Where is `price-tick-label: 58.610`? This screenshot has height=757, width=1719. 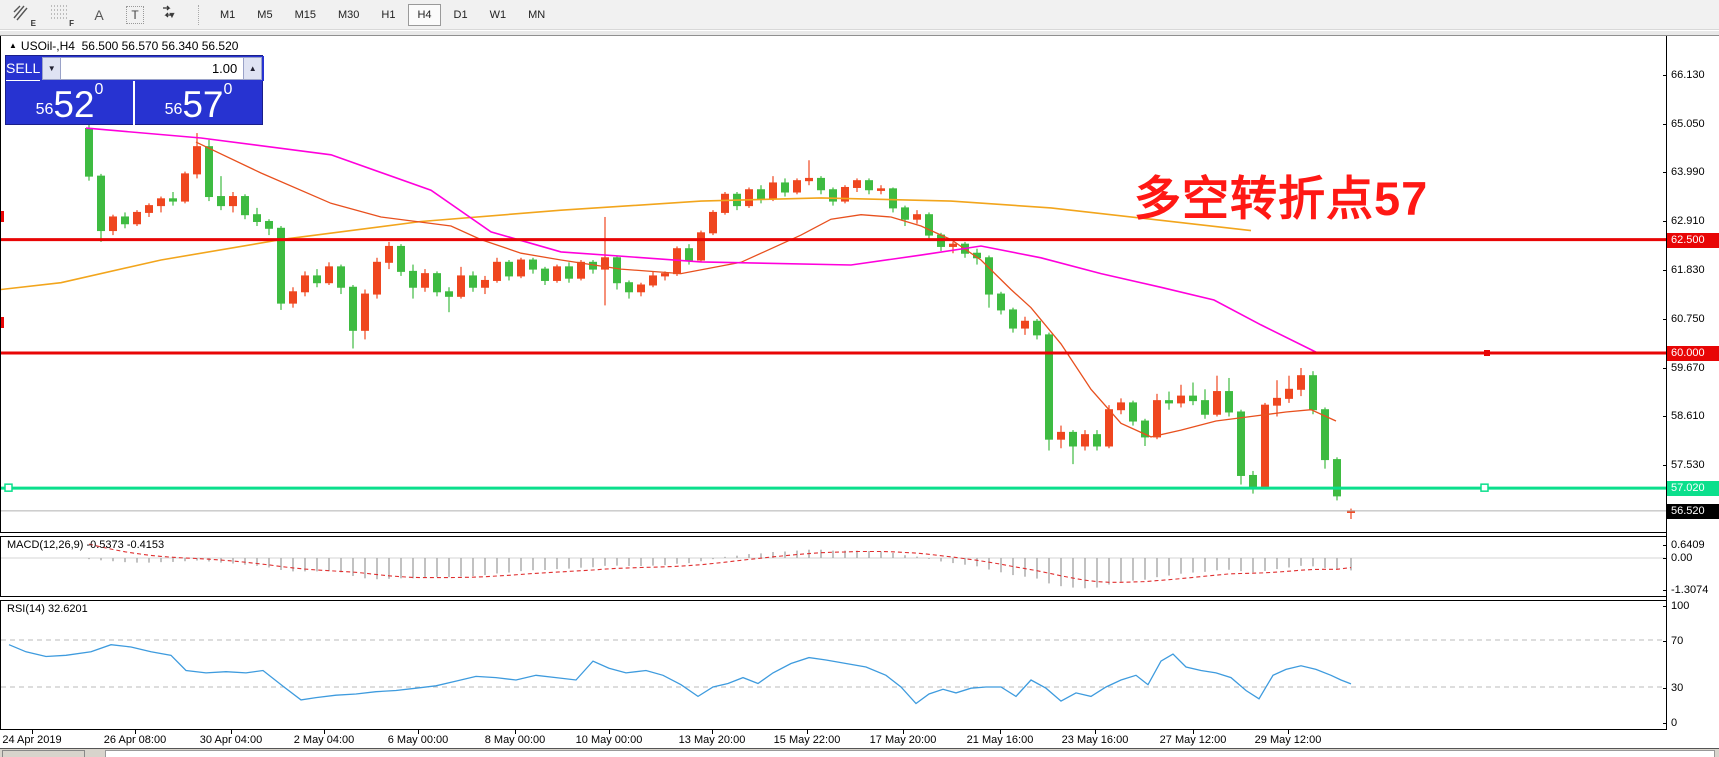 price-tick-label: 58.610 is located at coordinates (1688, 416).